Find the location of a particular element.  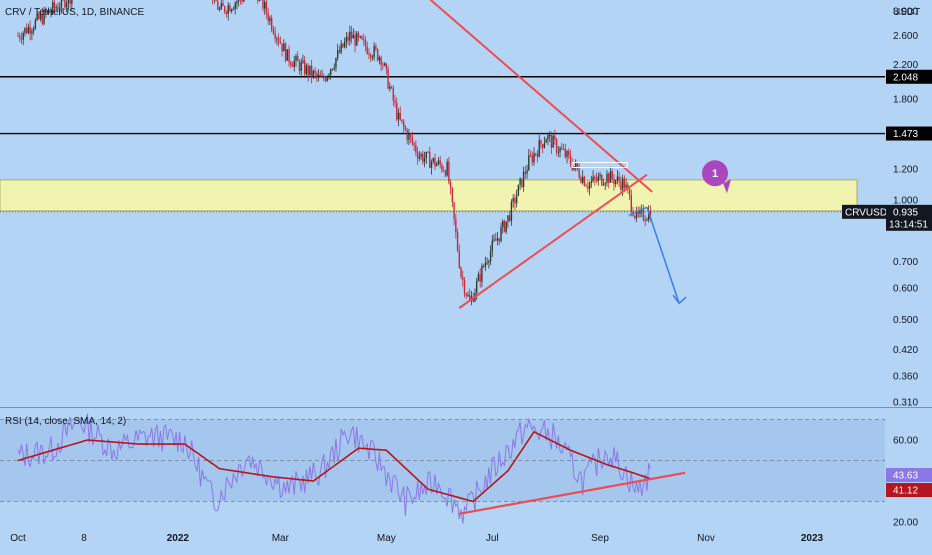

time-tick-label: Oct is located at coordinates (18, 538).